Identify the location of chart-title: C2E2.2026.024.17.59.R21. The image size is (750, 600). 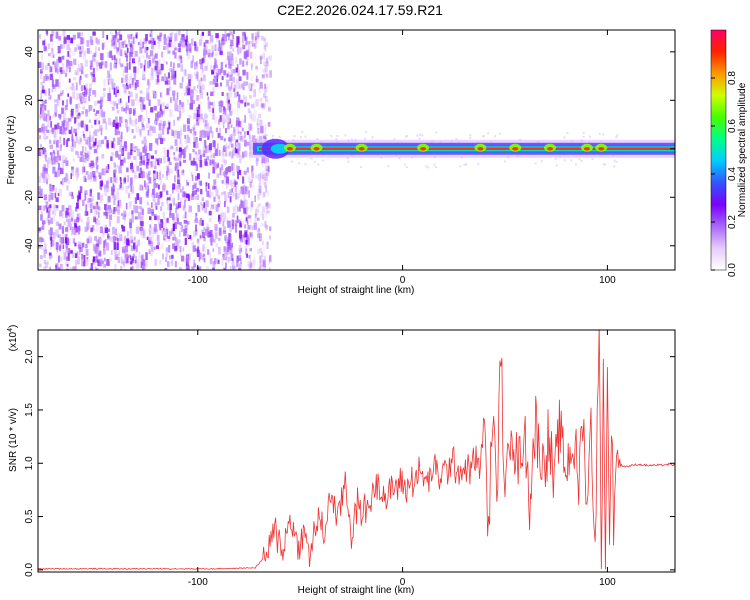
(360, 10).